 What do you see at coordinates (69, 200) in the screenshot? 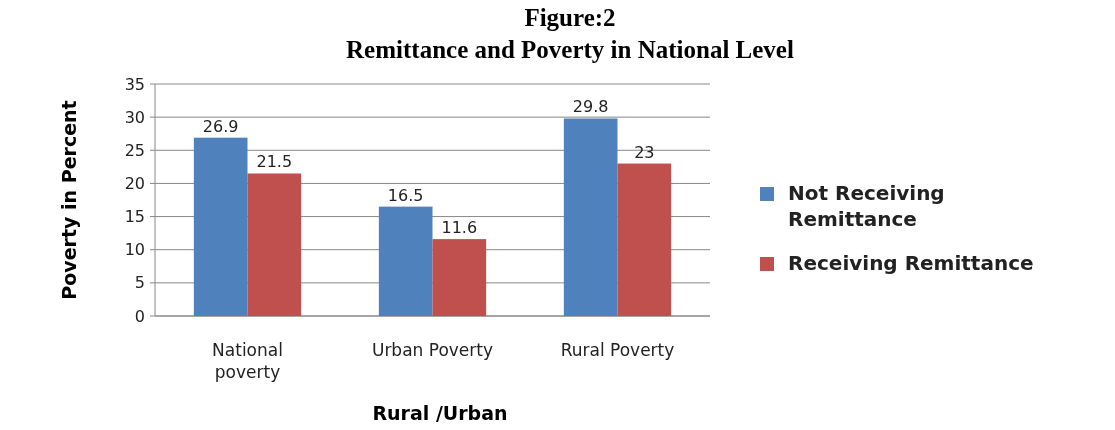
I see `y-axis-title: Poverty in Percent` at bounding box center [69, 200].